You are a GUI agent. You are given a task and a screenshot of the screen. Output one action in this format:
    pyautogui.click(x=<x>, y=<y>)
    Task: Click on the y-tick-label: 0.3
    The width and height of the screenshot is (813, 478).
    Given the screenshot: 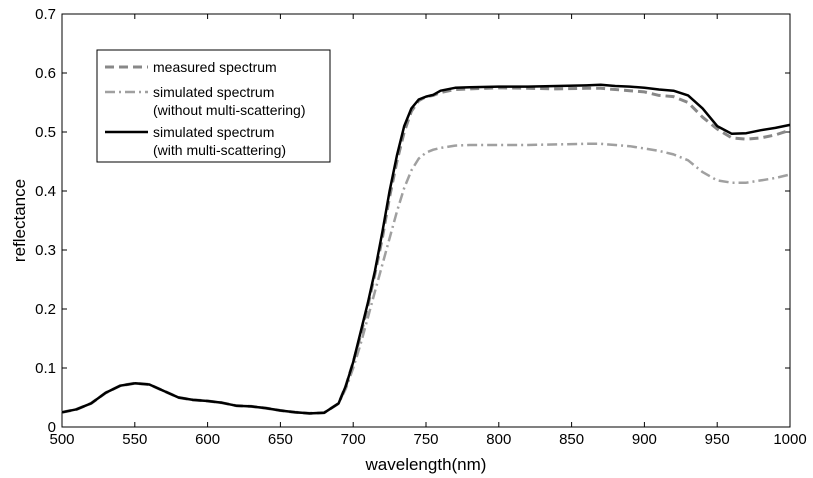 What is the action you would take?
    pyautogui.click(x=45, y=250)
    